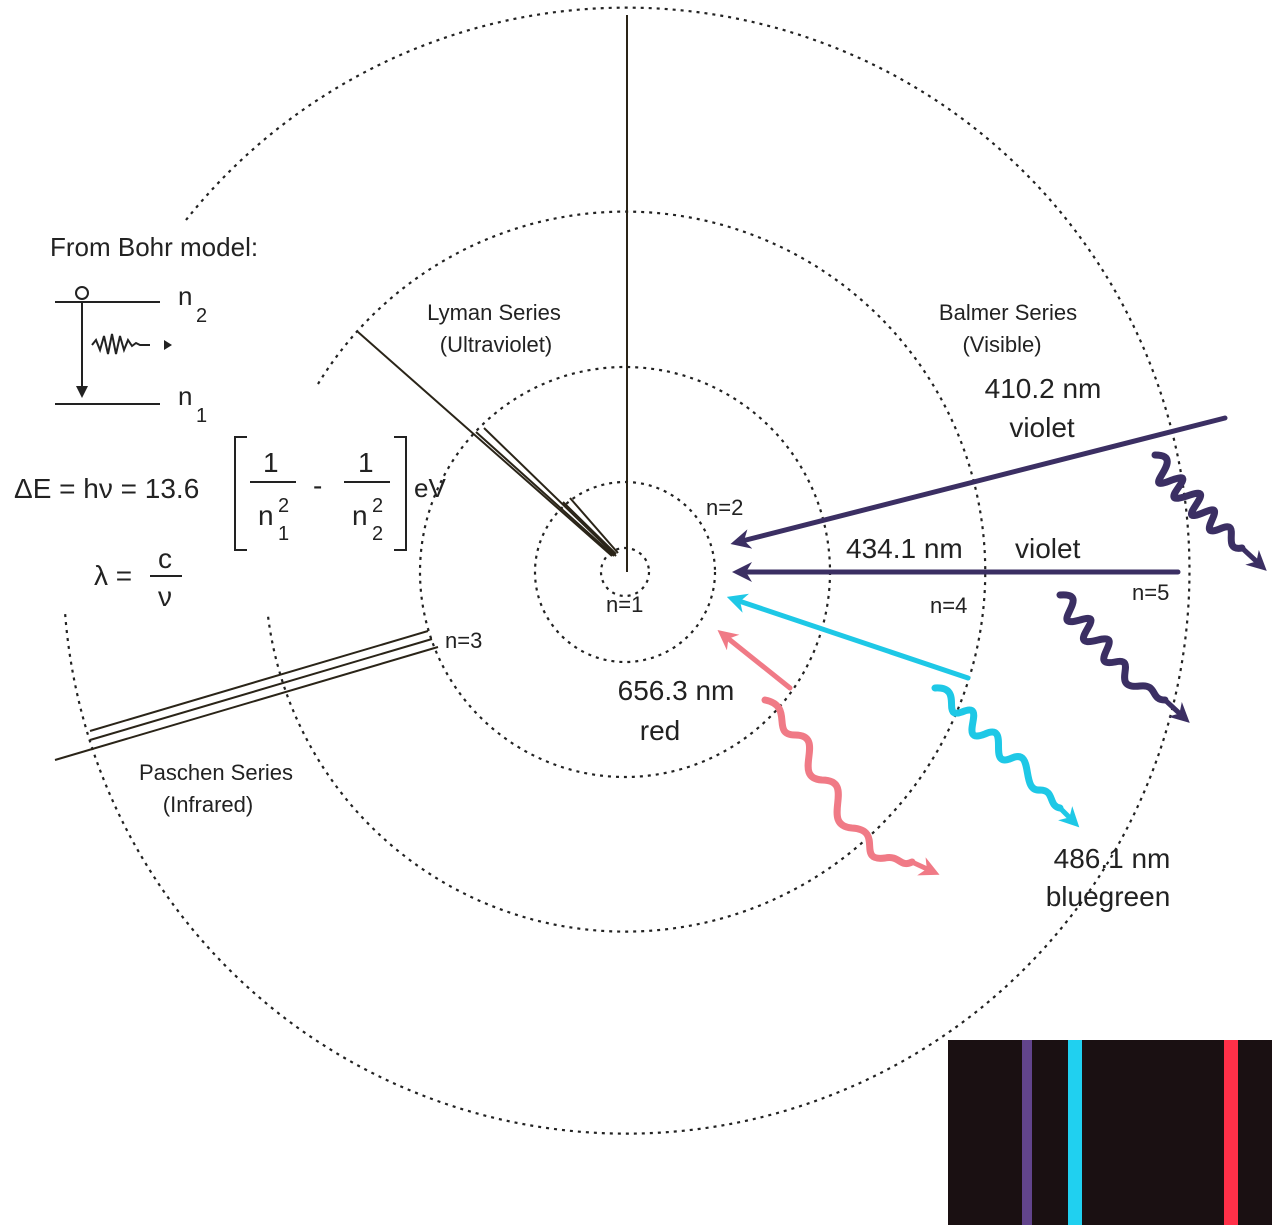 The image size is (1272, 1225). Describe the element at coordinates (216, 772) in the screenshot. I see `paschen-series-name: Paschen Series` at that location.